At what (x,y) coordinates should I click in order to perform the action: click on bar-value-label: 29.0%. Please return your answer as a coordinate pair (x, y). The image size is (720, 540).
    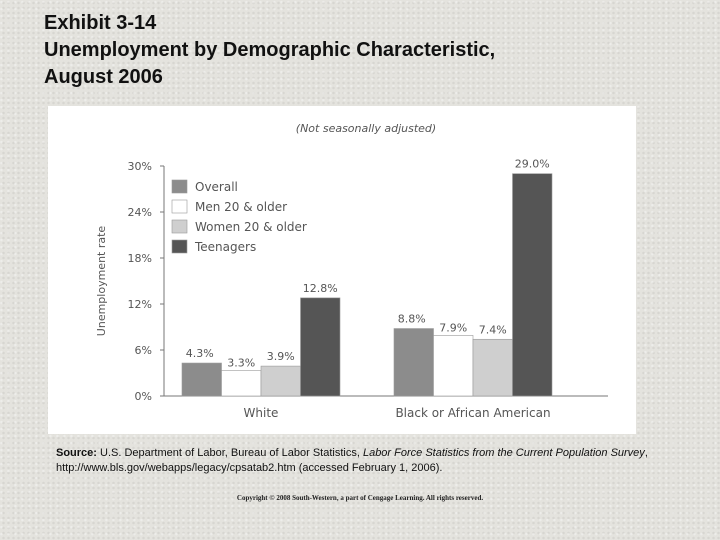
    Looking at the image, I should click on (532, 164).